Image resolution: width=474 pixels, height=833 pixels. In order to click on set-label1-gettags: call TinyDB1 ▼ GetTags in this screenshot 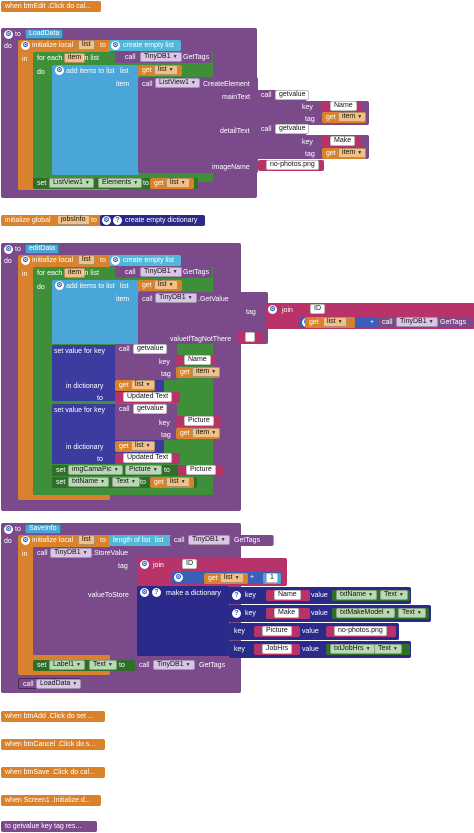, I will do `click(186, 665)`.